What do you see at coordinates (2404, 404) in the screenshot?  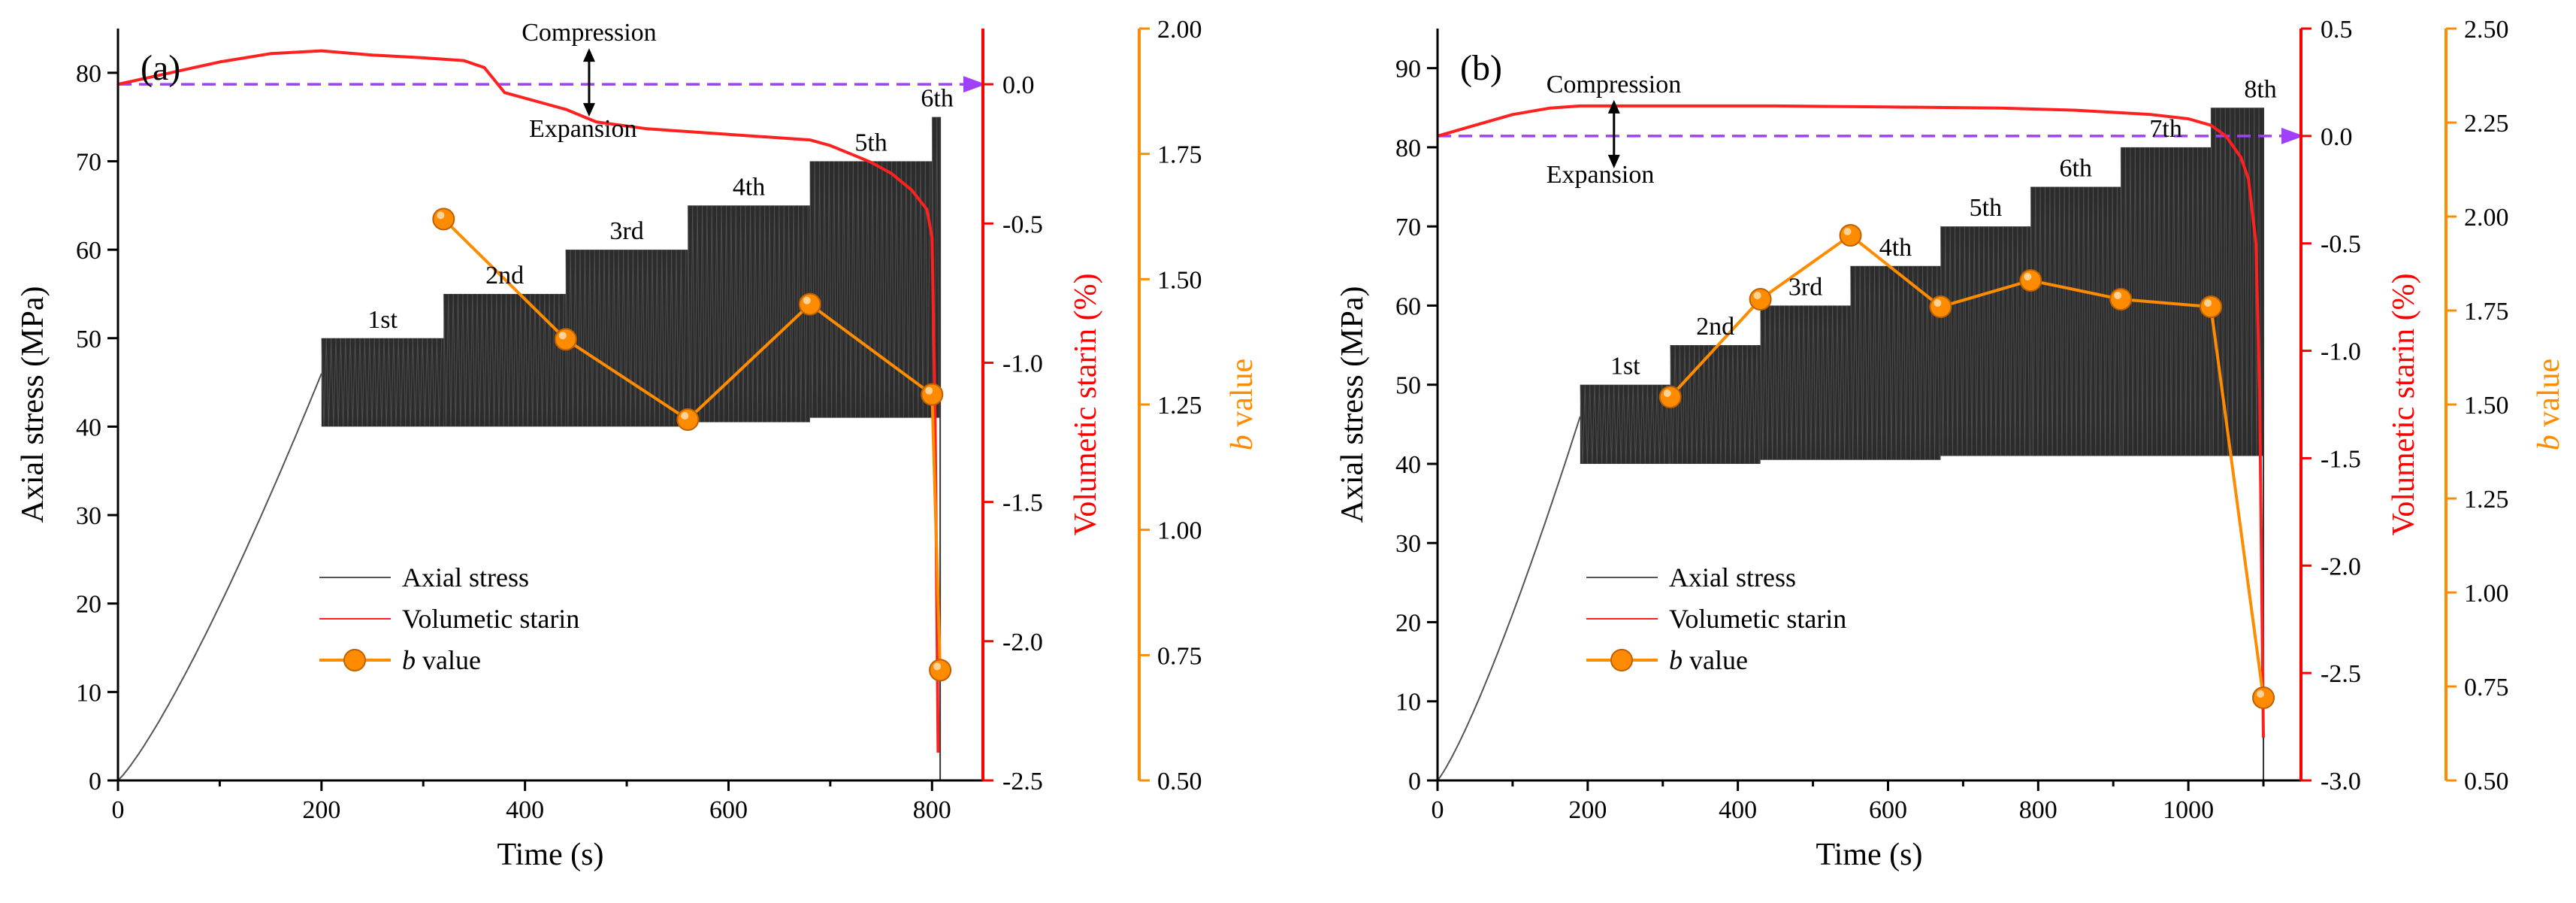 I see `y-strain-axis-label: Volumetic starin (%)` at bounding box center [2404, 404].